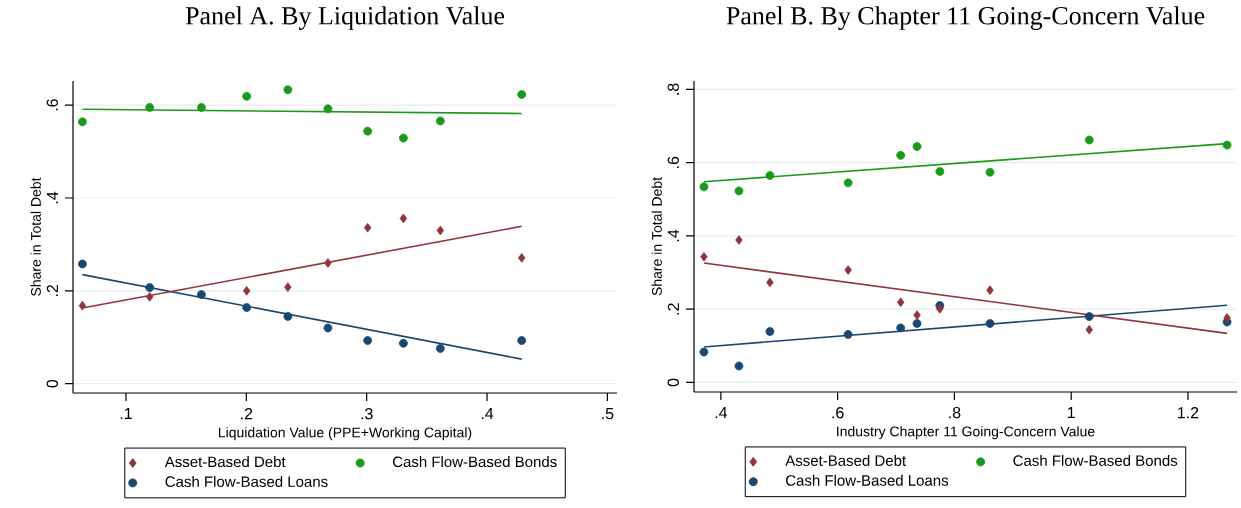 This screenshot has height=508, width=1241. Describe the element at coordinates (608, 414) in the screenshot. I see `x-tick-label: .5` at that location.